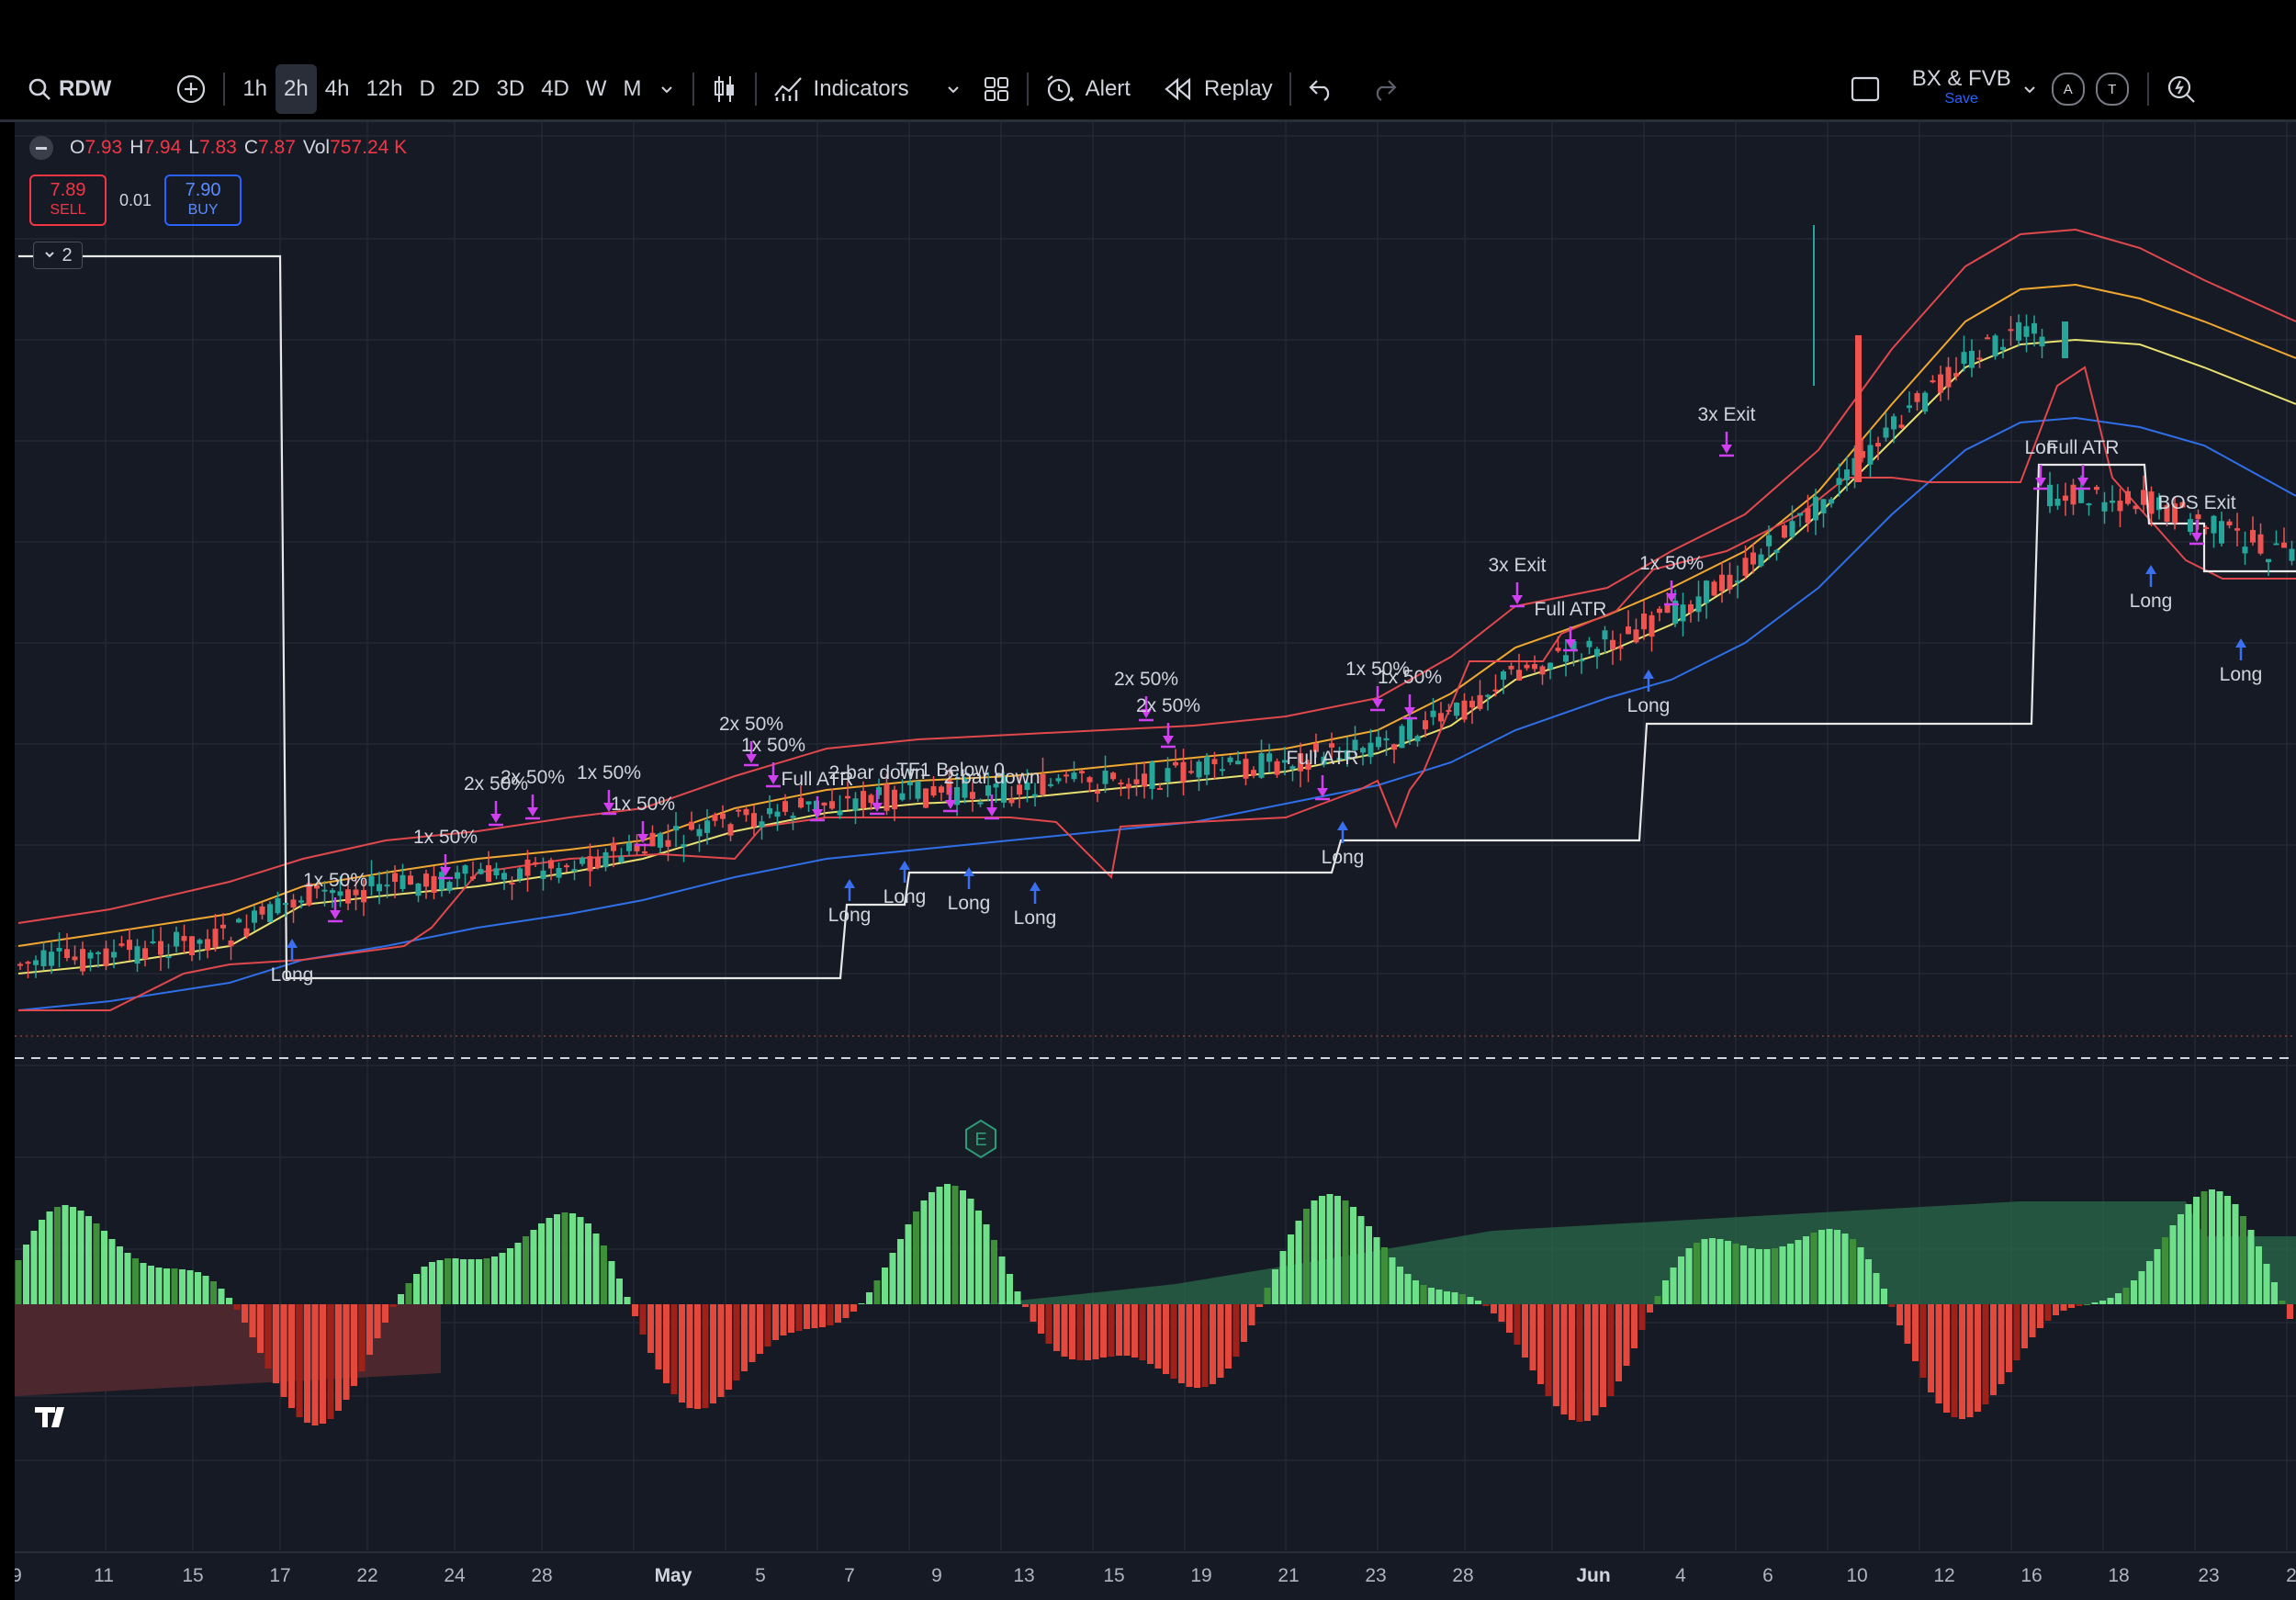  I want to click on sell-button: 7.89 SELL, so click(68, 201).